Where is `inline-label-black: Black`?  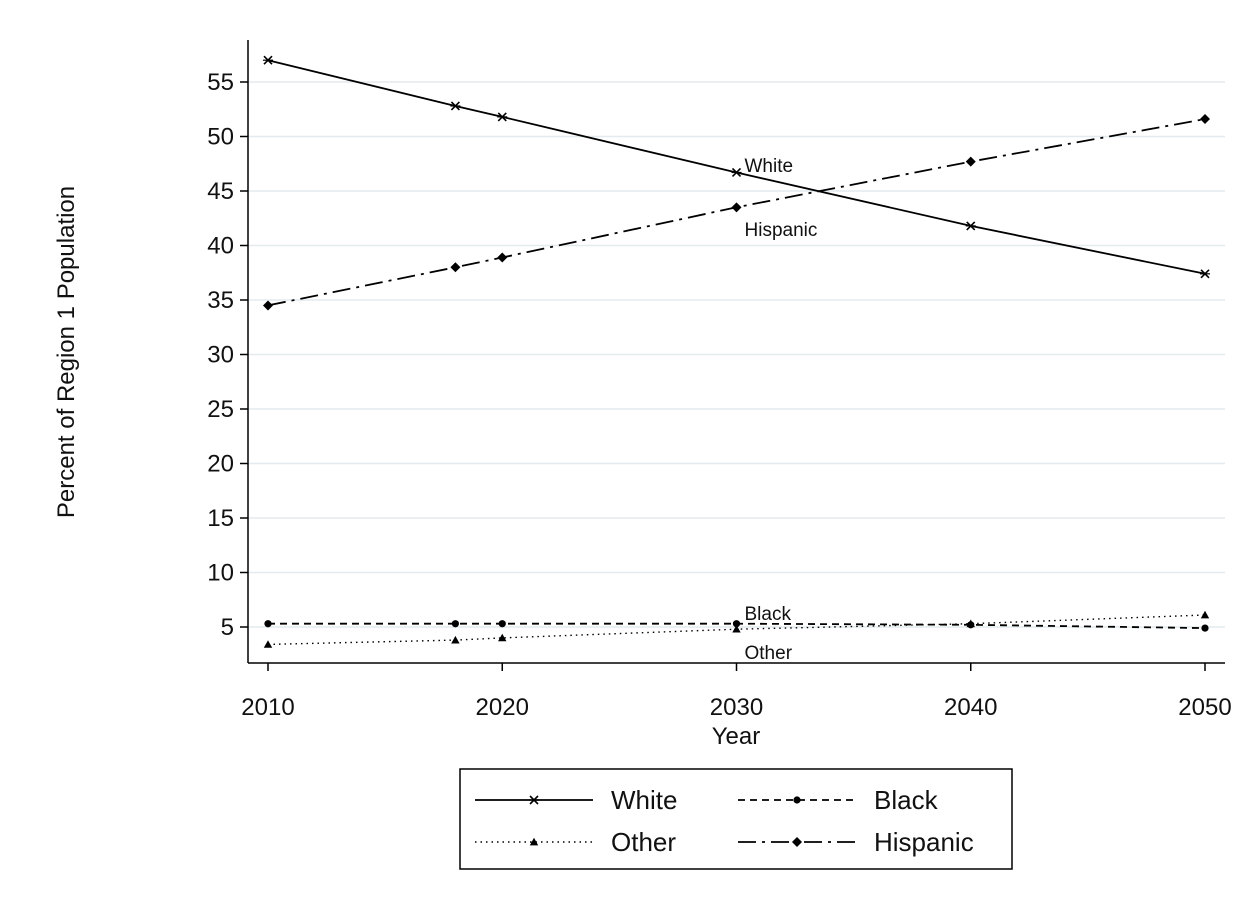
inline-label-black: Black is located at coordinates (768, 614).